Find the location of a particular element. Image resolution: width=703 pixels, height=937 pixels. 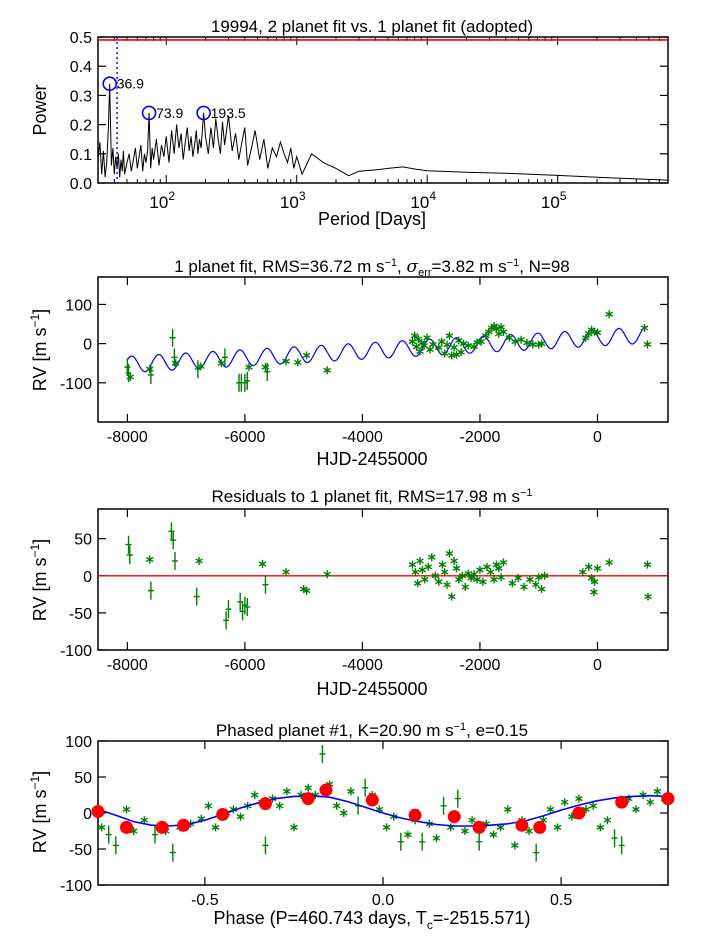

peak-label: 193.5 is located at coordinates (228, 113).